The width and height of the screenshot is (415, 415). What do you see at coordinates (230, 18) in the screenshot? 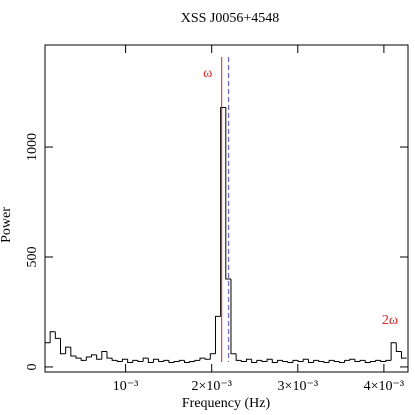
I see `chart-title: XSS J0056+4548` at bounding box center [230, 18].